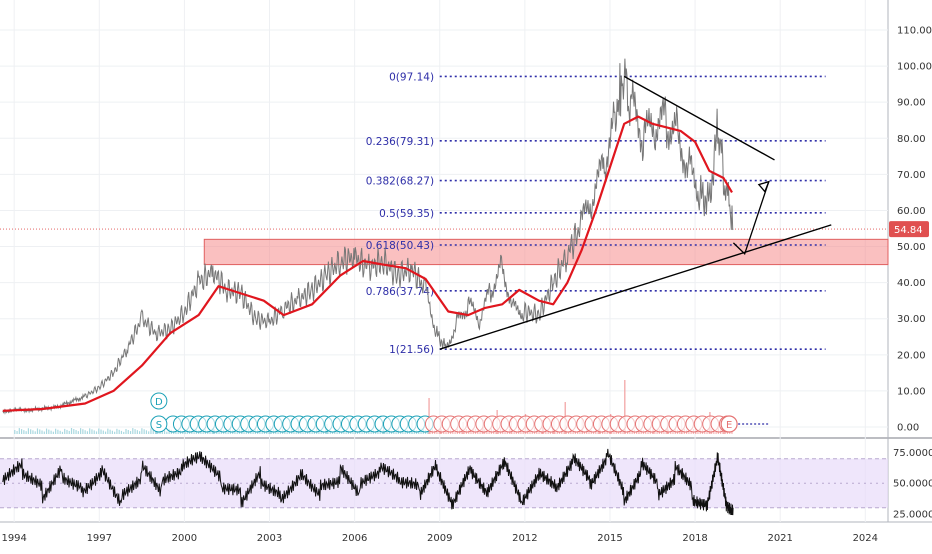 This screenshot has width=932, height=554. Describe the element at coordinates (354, 538) in the screenshot. I see `x-tick-label: 2006` at that location.